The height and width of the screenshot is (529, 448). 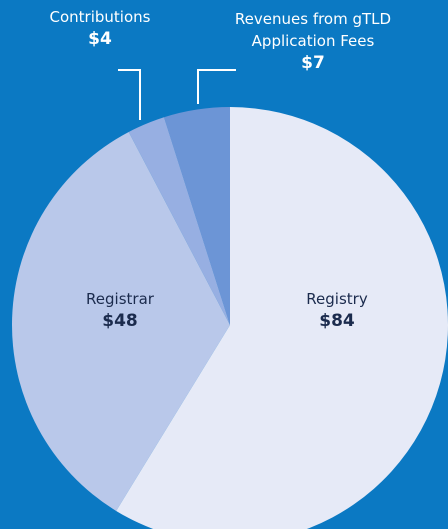 I want to click on category-name: Revenues from gTLD Application Fees, so click(x=313, y=30).